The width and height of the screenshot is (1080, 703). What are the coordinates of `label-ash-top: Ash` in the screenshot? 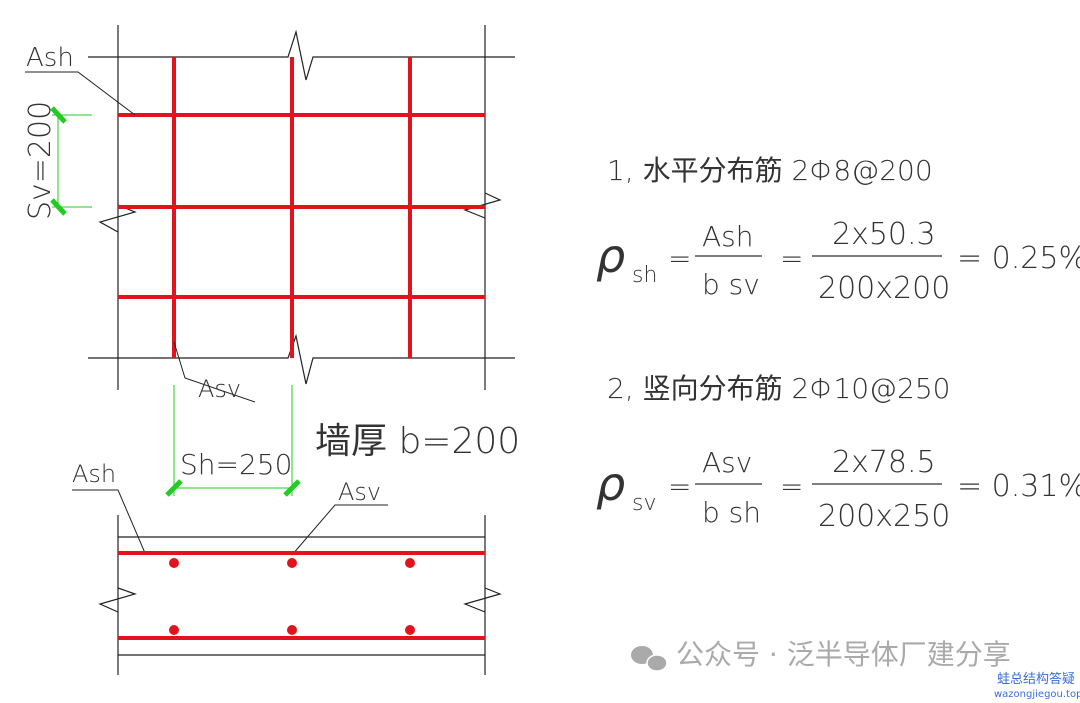 It's located at (50, 58).